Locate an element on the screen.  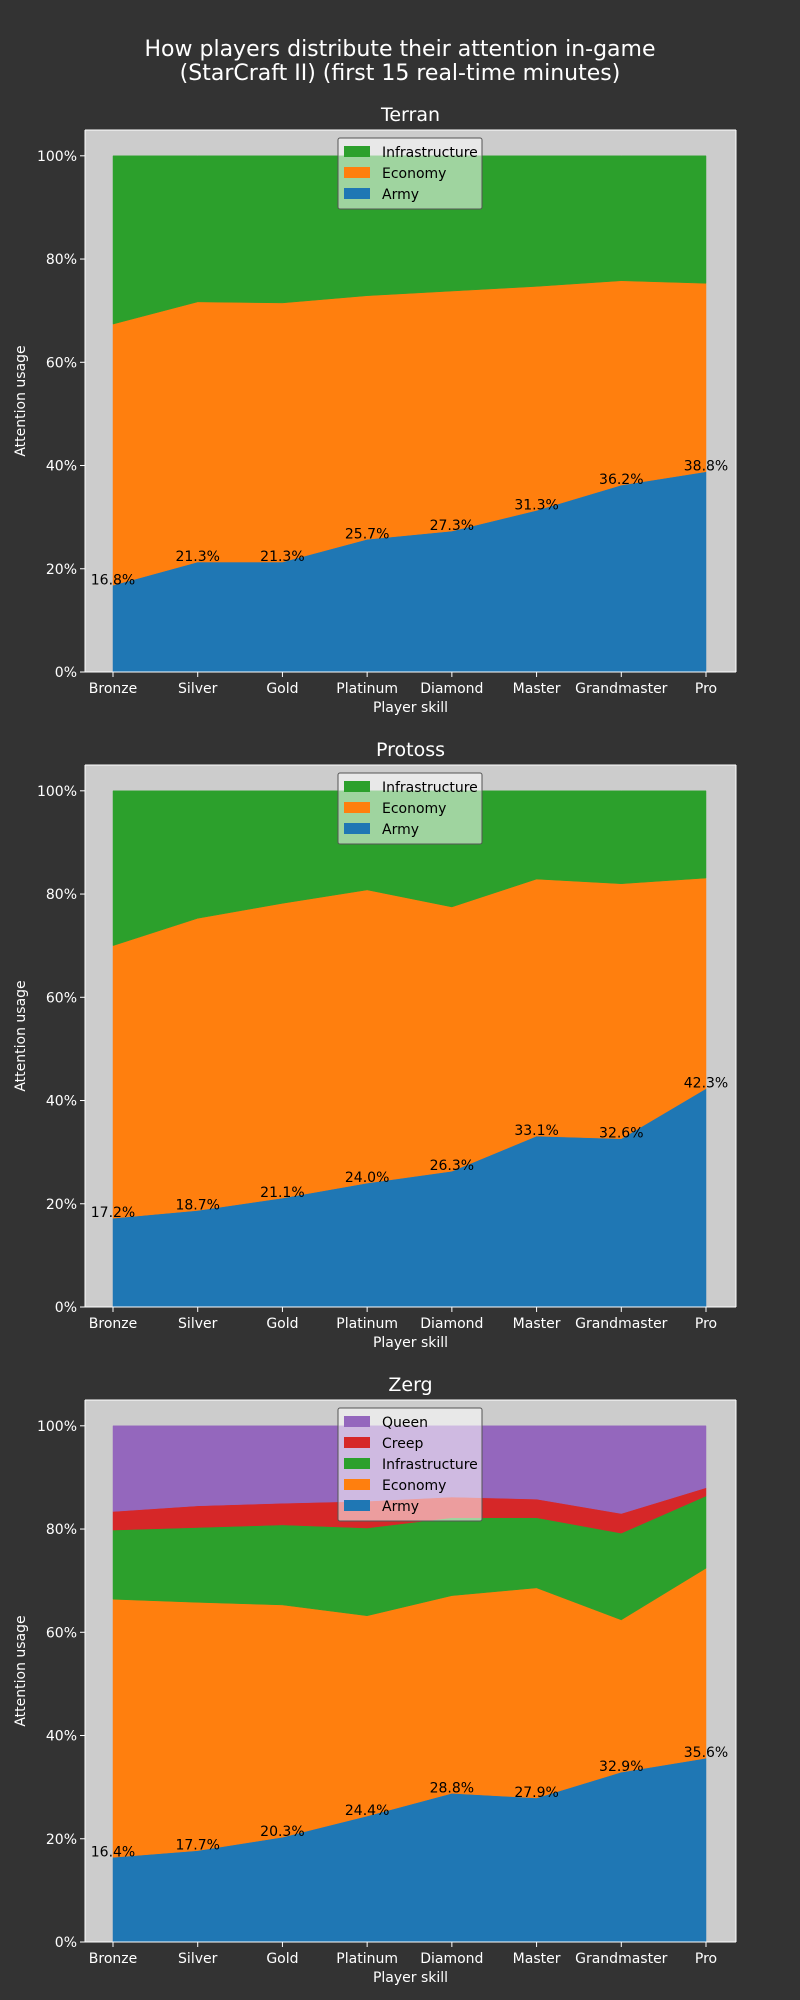
y-tick-label-zerg: 100% is located at coordinates (57, 1427).